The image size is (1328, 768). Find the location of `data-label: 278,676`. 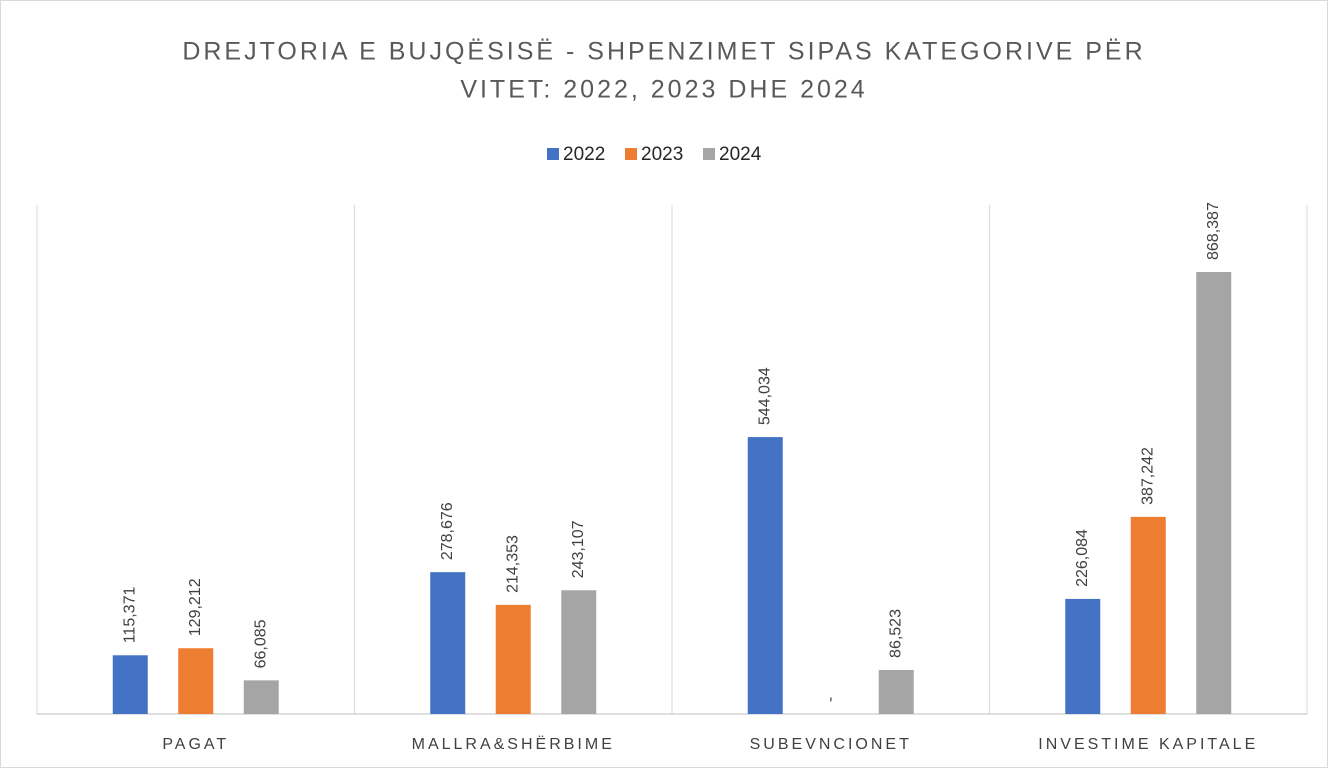

data-label: 278,676 is located at coordinates (447, 531).